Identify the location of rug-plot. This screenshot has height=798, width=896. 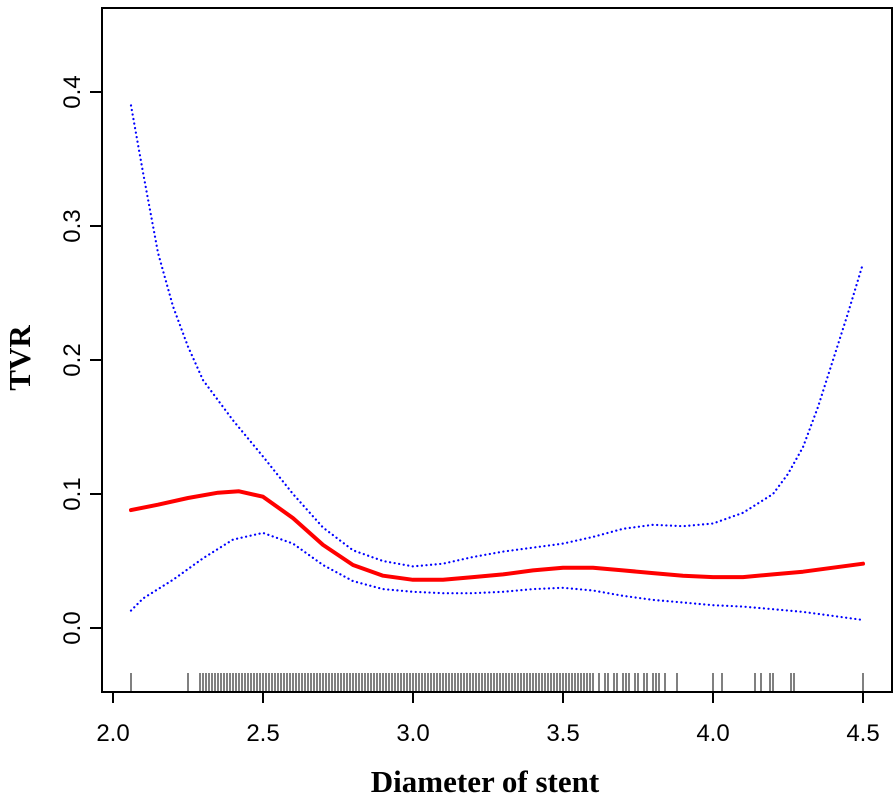
(497, 682).